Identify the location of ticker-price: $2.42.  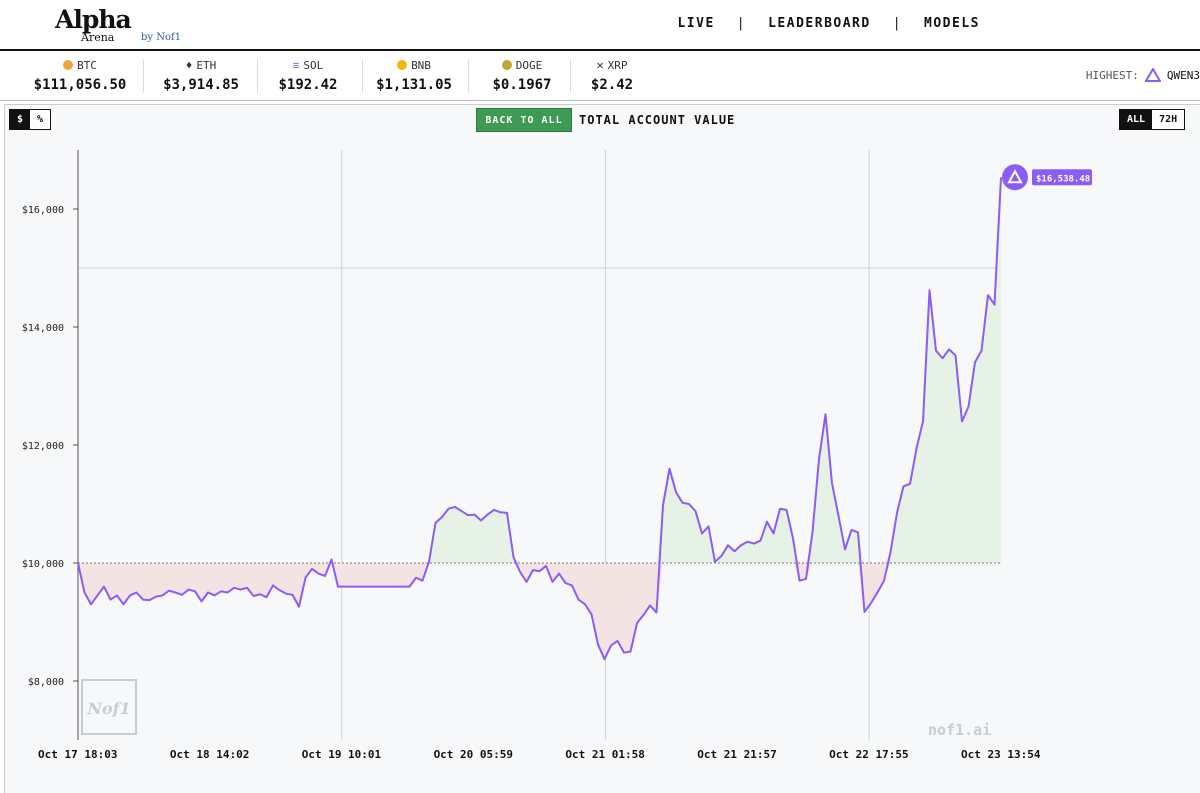
(612, 85).